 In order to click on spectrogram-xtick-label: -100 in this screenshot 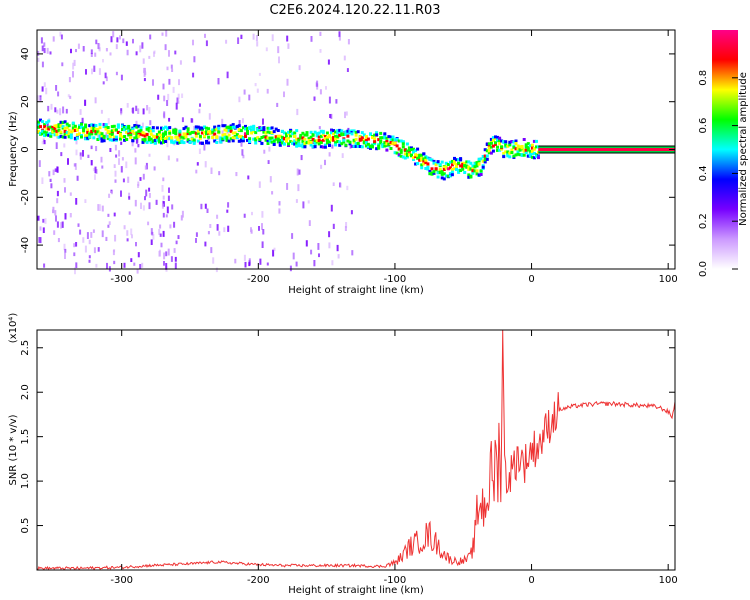, I will do `click(395, 279)`.